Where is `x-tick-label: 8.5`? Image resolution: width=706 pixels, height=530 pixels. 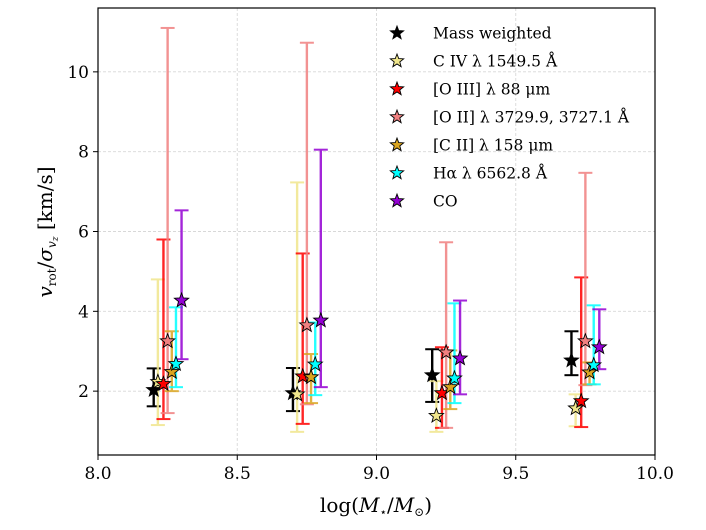
x-tick-label: 8.5 is located at coordinates (237, 474).